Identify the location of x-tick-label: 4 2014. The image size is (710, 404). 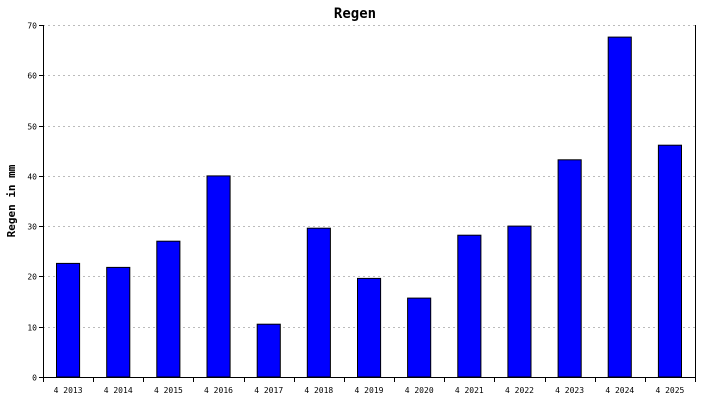
(118, 390).